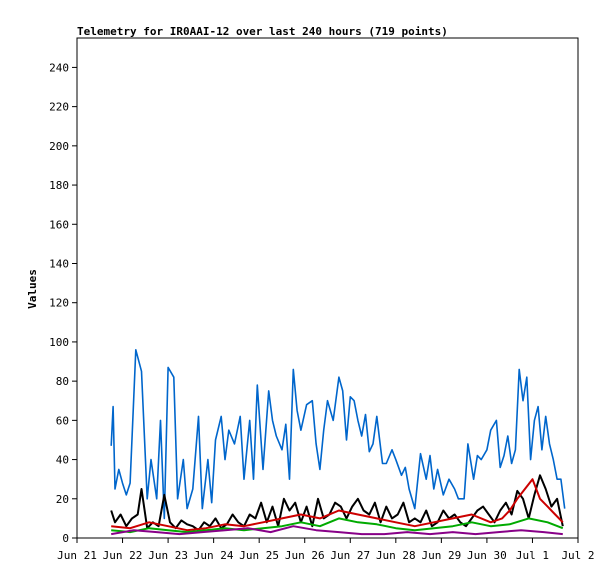  Describe the element at coordinates (396, 555) in the screenshot. I see `x-tick-label: Jun 28` at that location.